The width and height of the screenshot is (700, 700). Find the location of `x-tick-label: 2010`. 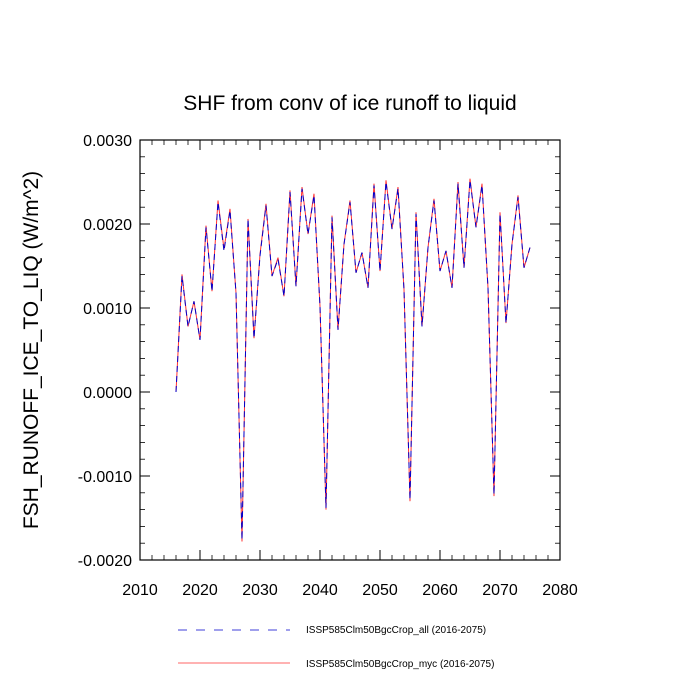

x-tick-label: 2010 is located at coordinates (140, 590).